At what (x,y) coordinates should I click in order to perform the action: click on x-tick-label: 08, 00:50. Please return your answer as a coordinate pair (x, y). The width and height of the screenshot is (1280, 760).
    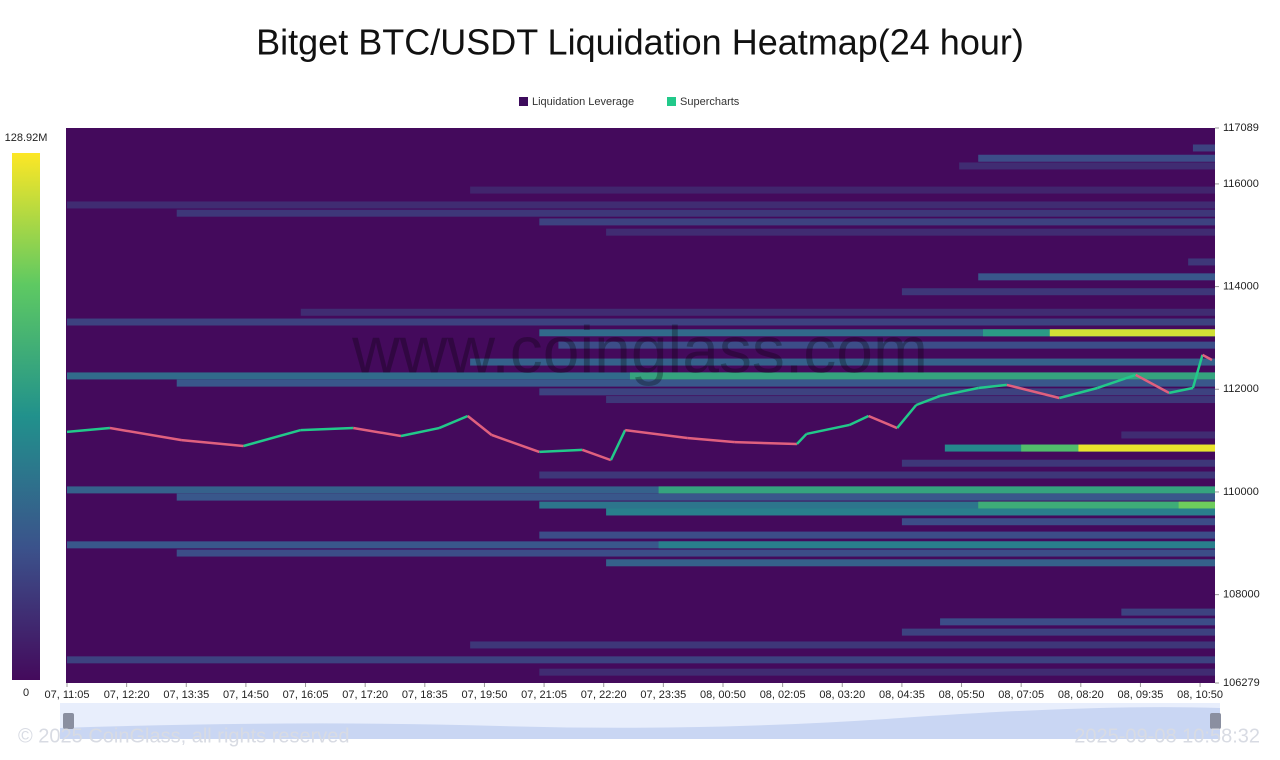
    Looking at the image, I should click on (723, 695).